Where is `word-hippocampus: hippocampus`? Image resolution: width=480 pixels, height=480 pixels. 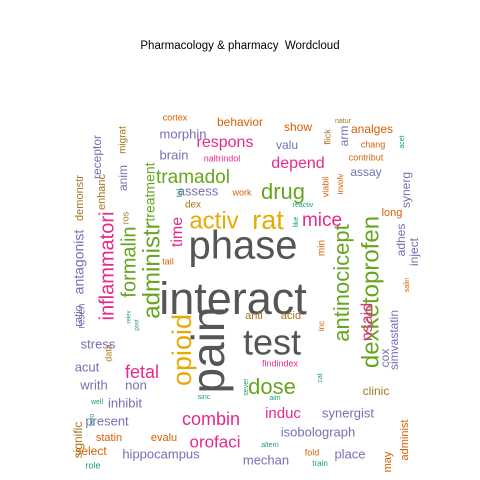
word-hippocampus: hippocampus is located at coordinates (161, 453).